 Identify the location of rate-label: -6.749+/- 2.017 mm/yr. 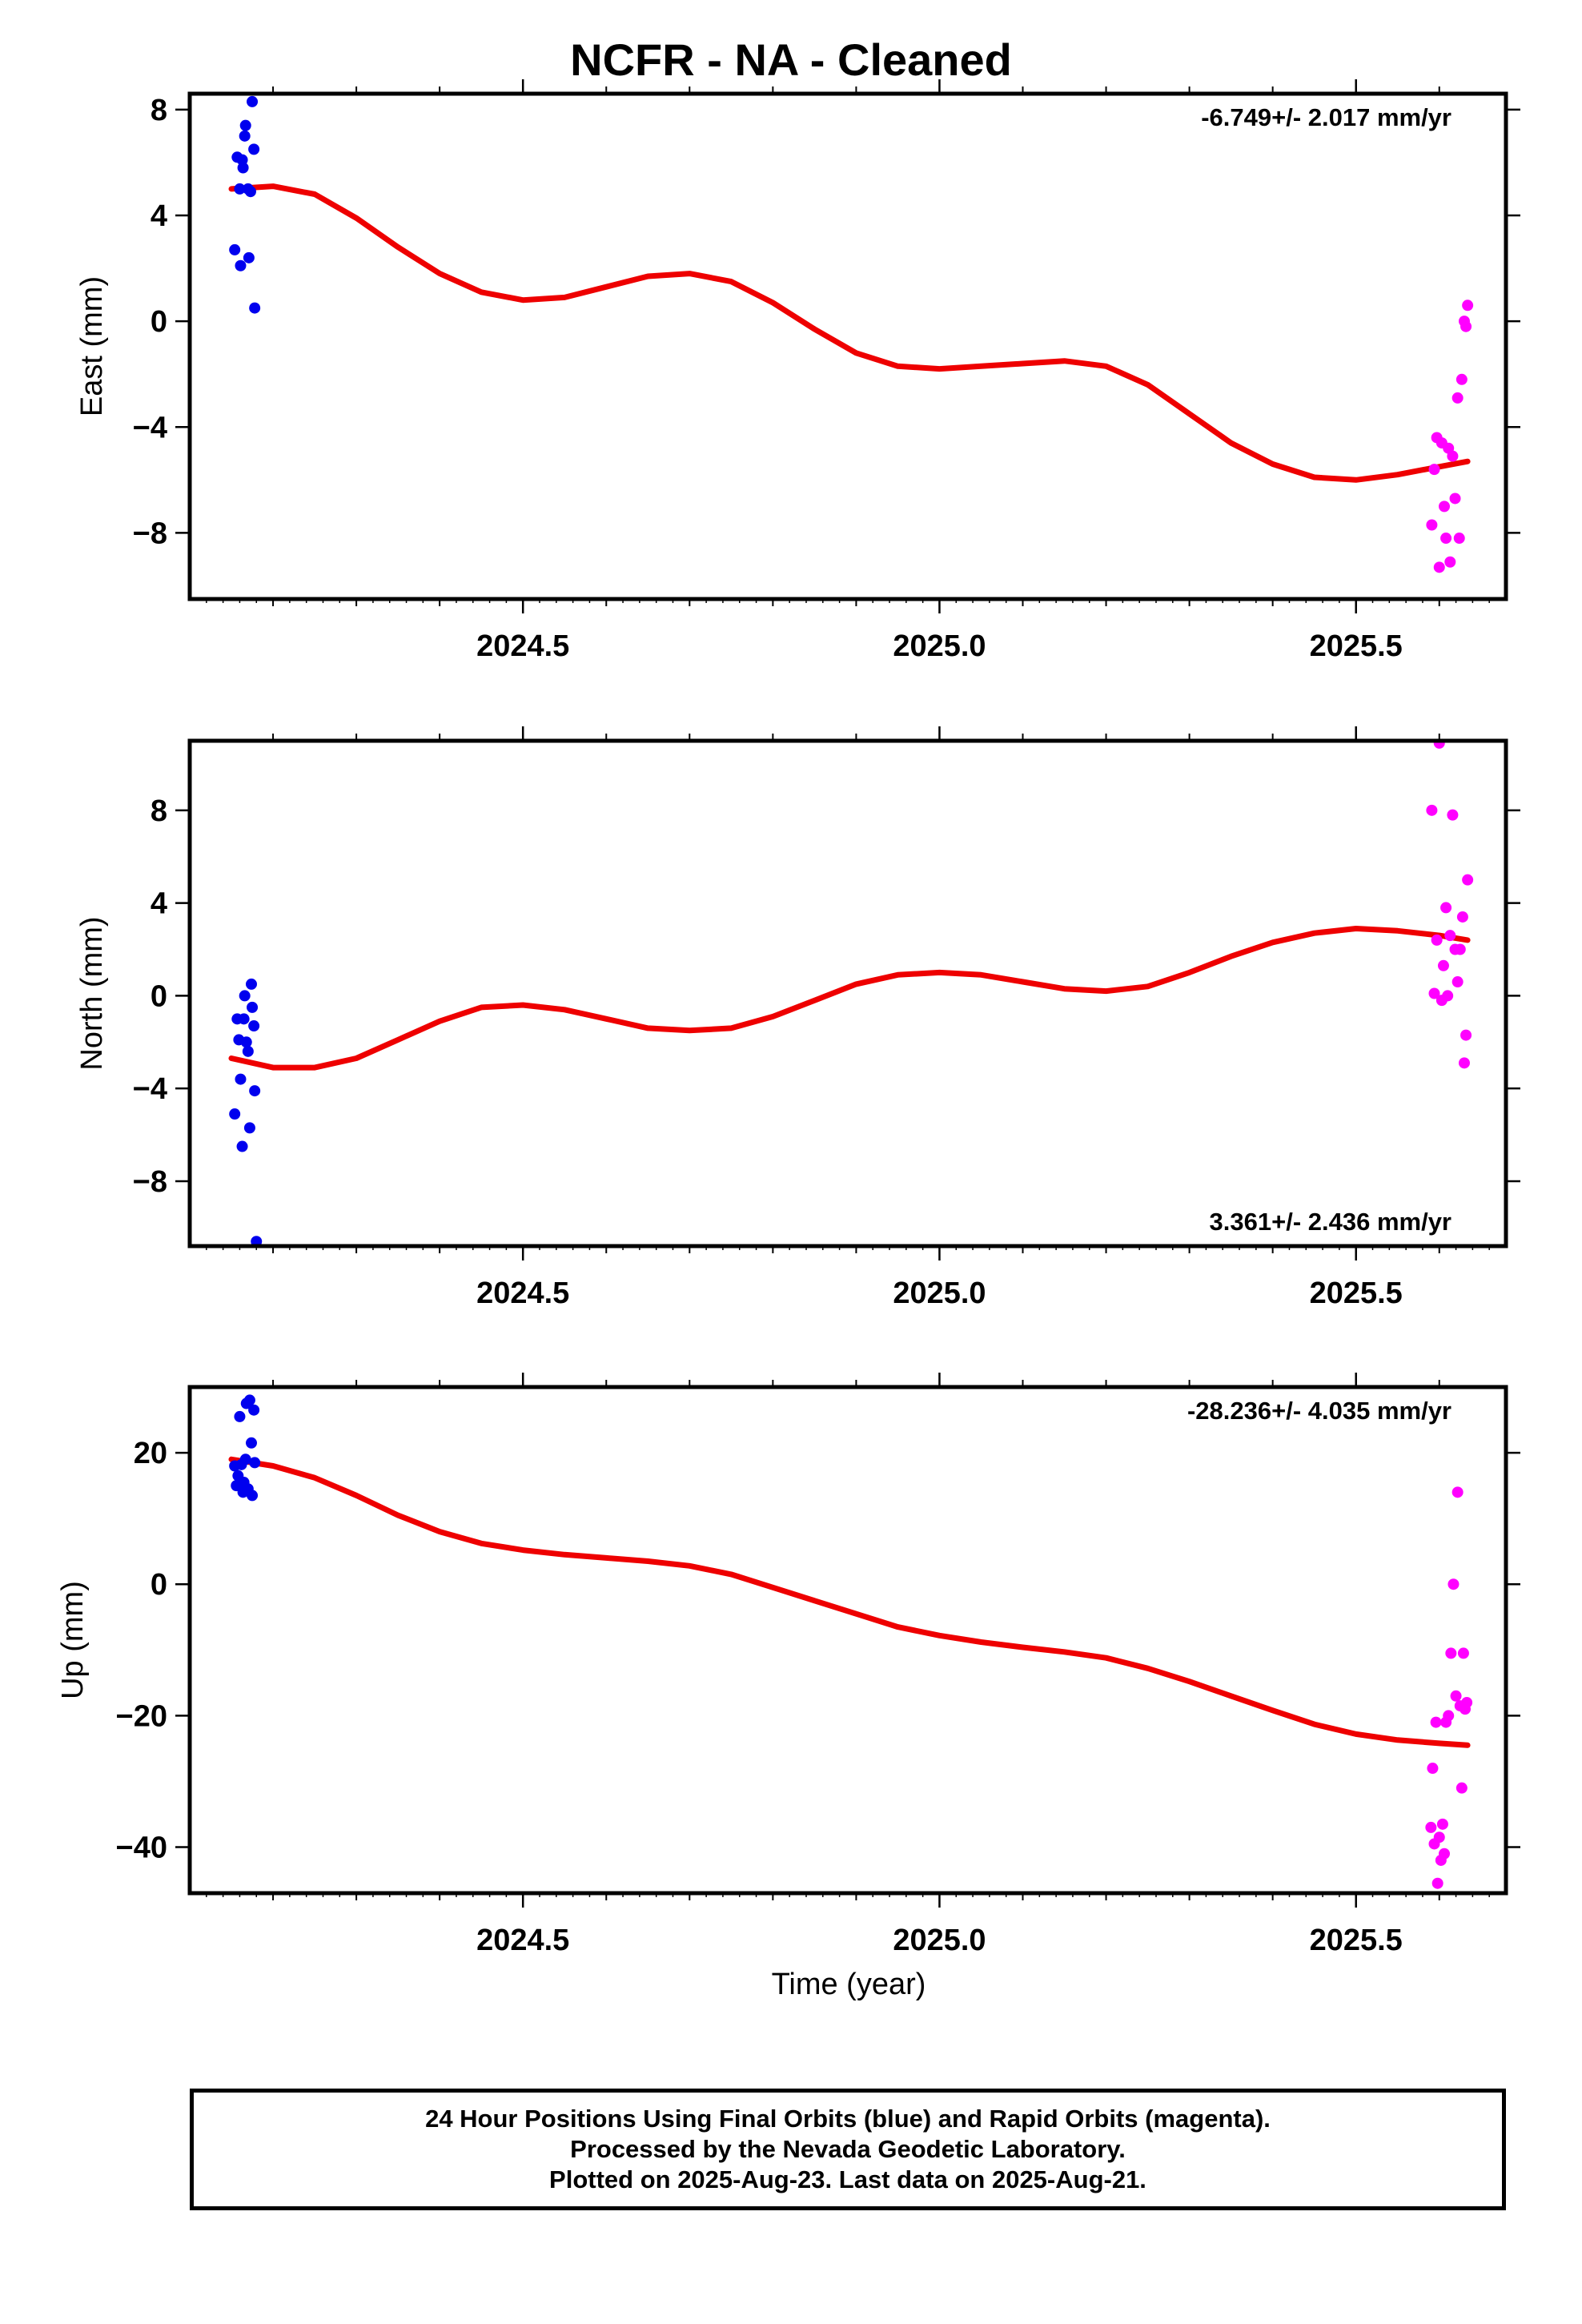
(1327, 117).